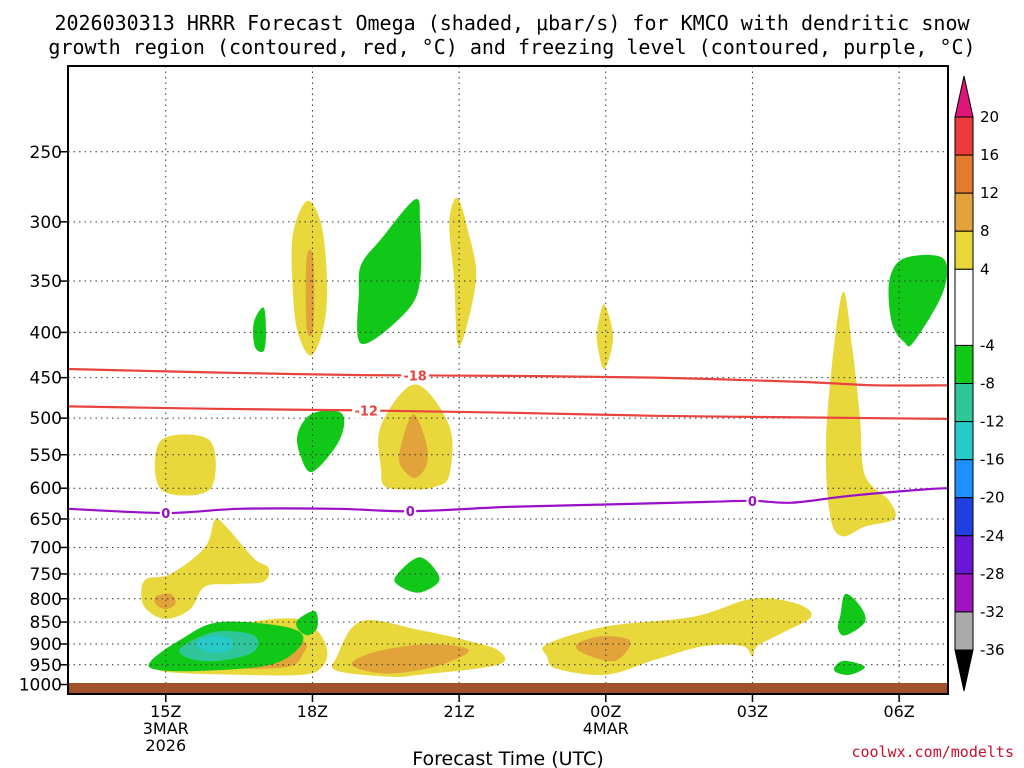 Image resolution: width=1024 pixels, height=768 pixels. What do you see at coordinates (985, 231) in the screenshot?
I see `colorbar-label-3: 8` at bounding box center [985, 231].